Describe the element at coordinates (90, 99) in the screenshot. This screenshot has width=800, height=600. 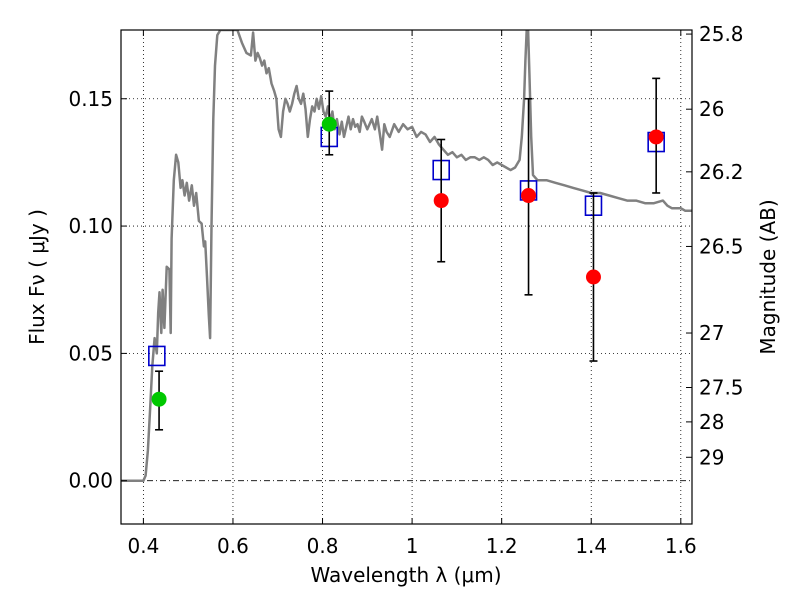
I see `y-tick-label-3: 0.15` at that location.